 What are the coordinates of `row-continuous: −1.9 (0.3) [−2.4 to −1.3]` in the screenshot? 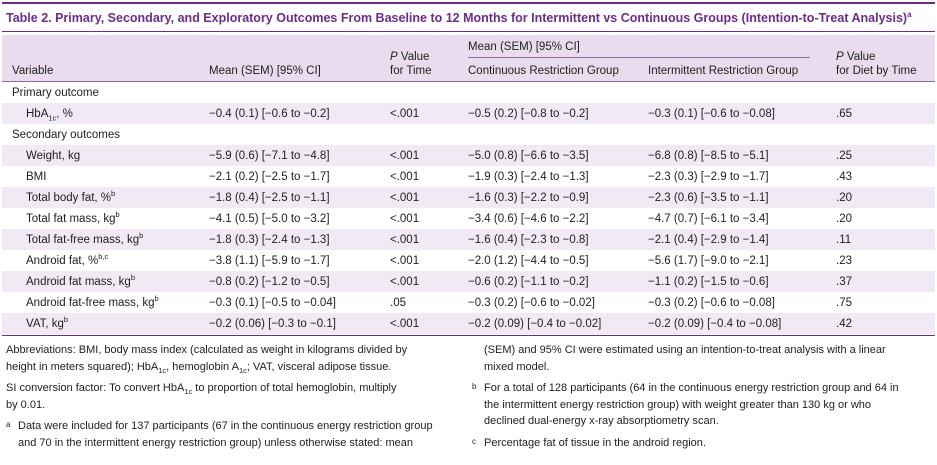 It's located at (528, 177).